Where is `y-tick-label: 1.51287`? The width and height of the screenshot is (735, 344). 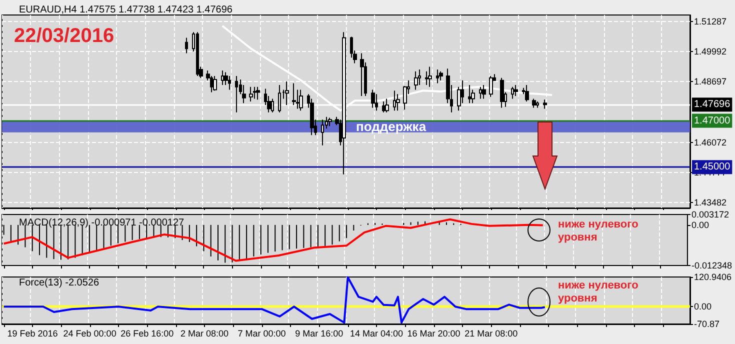
y-tick-label: 1.51287 is located at coordinates (710, 21).